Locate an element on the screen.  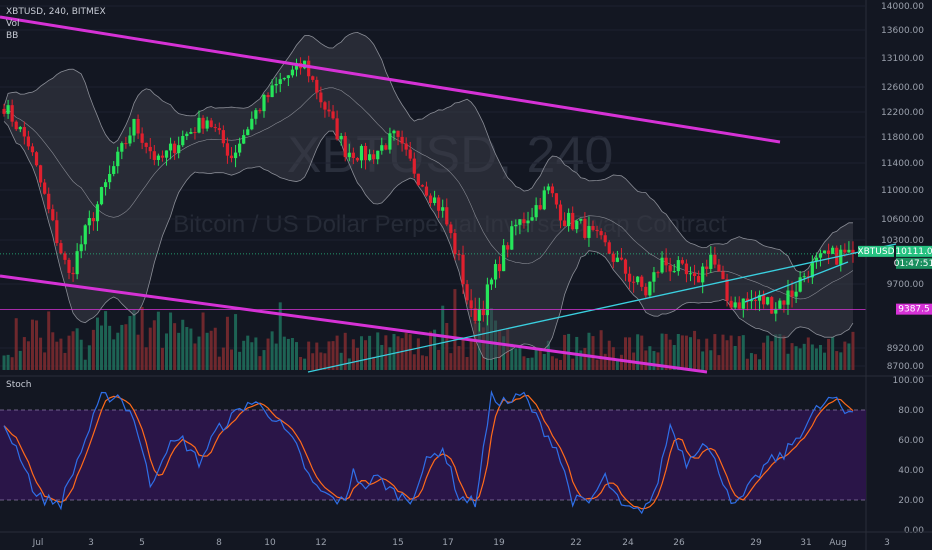
price-tick-label: 12600.00 is located at coordinates (902, 88).